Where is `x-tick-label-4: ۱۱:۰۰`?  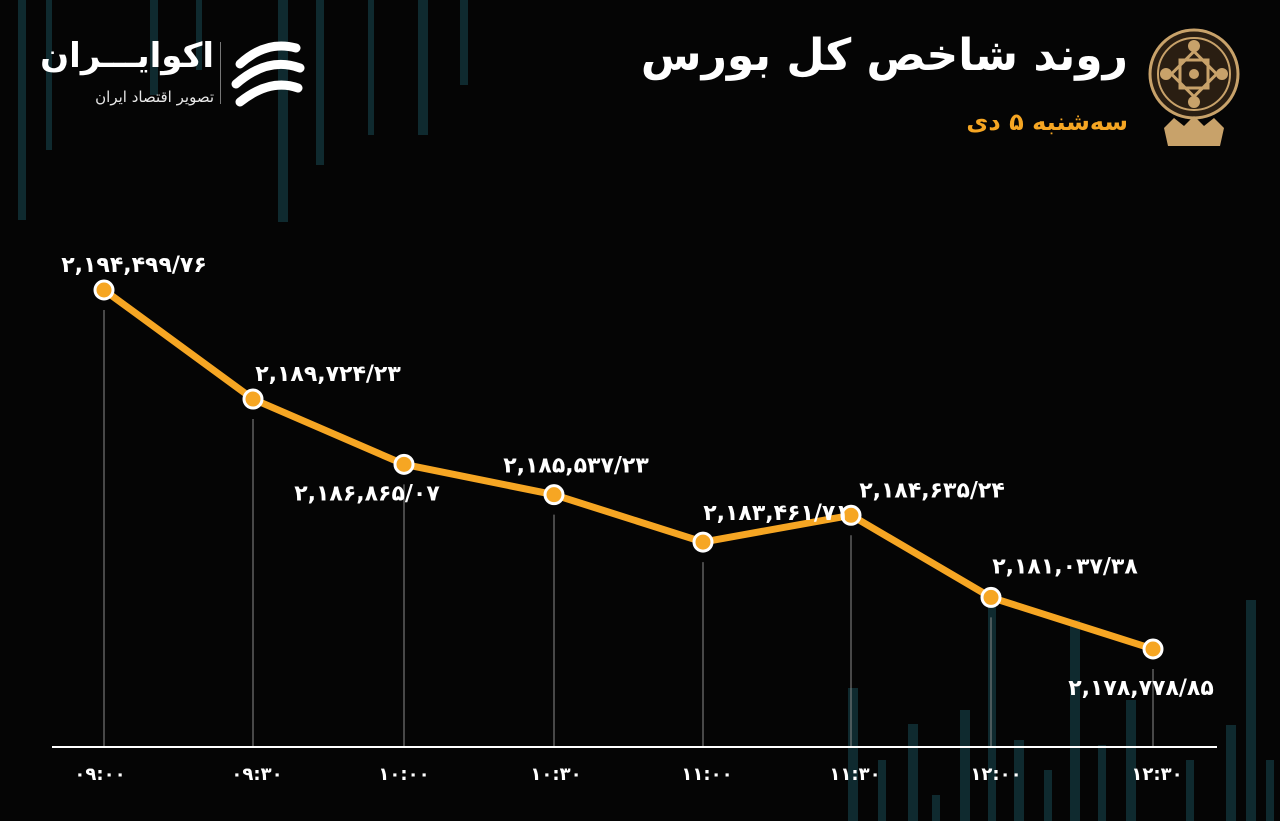
x-tick-label-4: ۱۱:۰۰ is located at coordinates (706, 774).